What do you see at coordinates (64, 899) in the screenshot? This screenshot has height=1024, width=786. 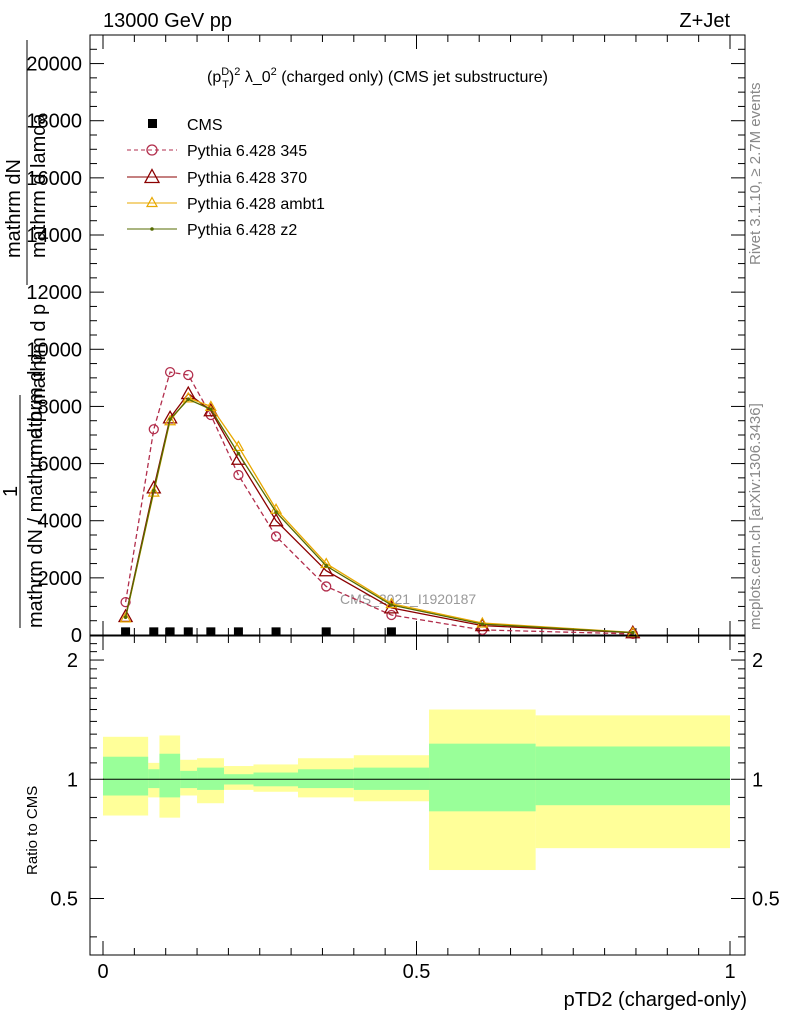 I see `ratio-y-tick-label: 0.5` at bounding box center [64, 899].